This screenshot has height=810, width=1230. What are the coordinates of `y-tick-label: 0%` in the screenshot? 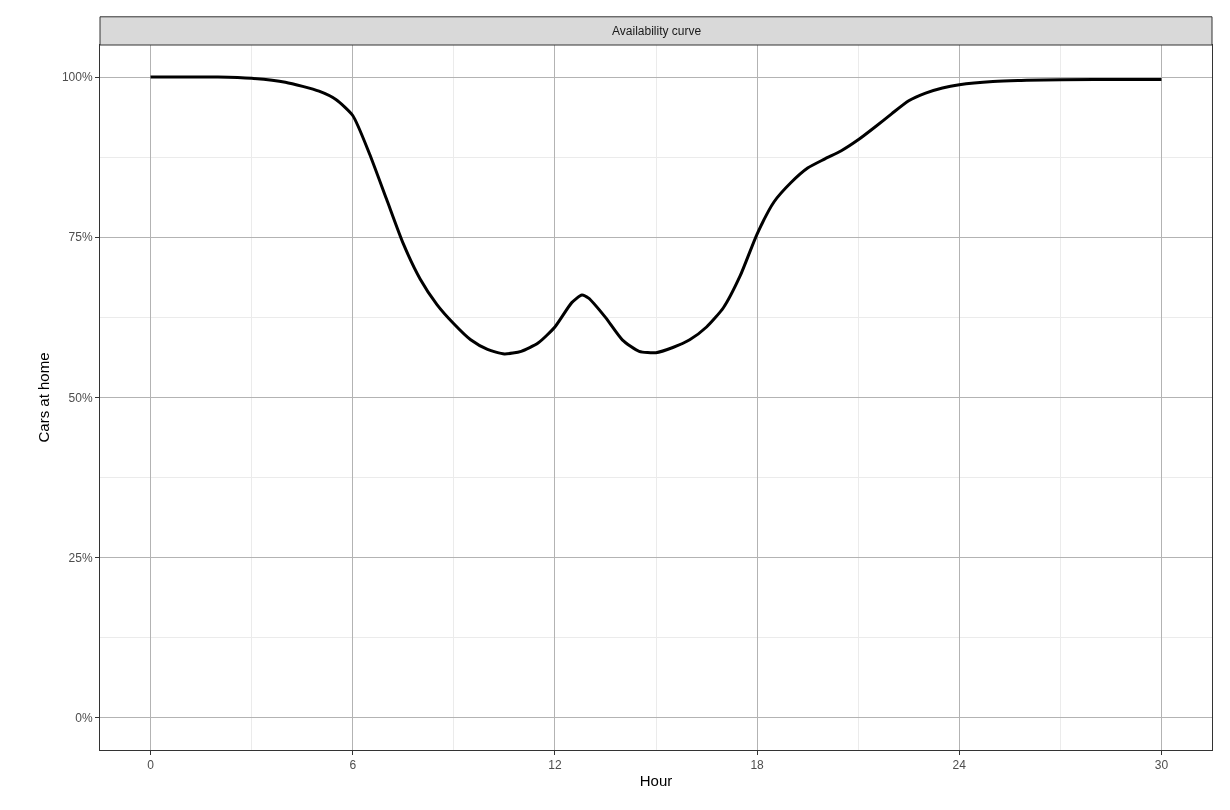 It's located at (84, 718).